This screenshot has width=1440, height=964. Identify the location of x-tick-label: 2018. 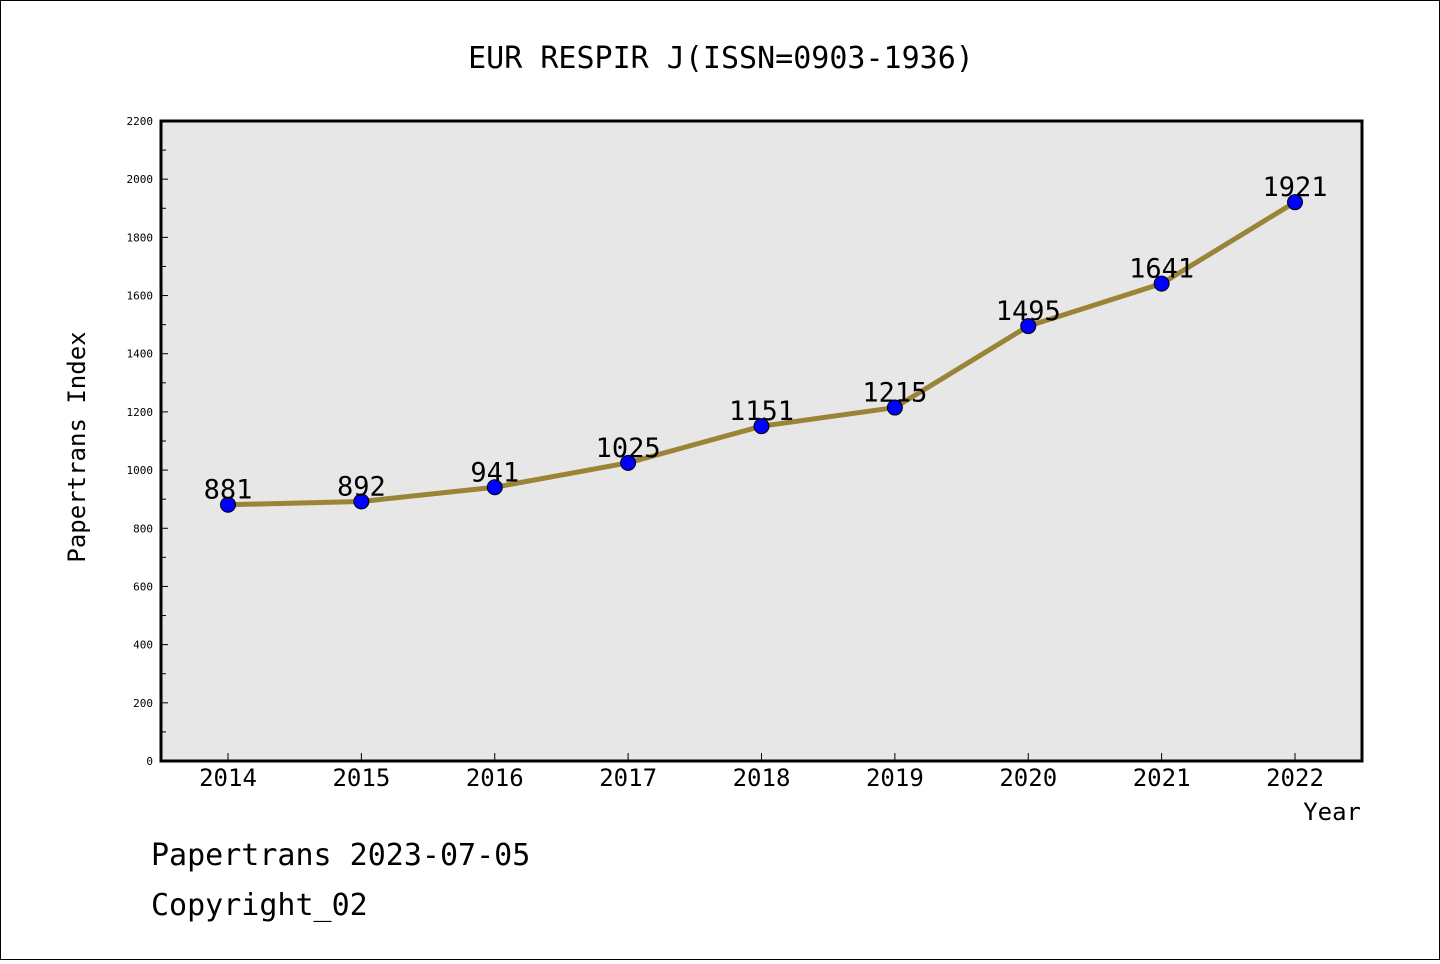
(762, 778).